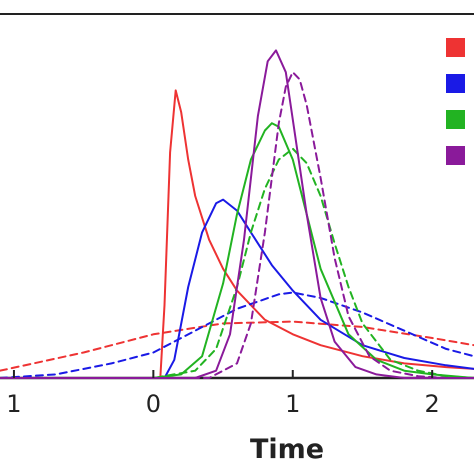 This screenshot has height=474, width=474. What do you see at coordinates (292, 404) in the screenshot?
I see `x-tick-label-2: 1` at bounding box center [292, 404].